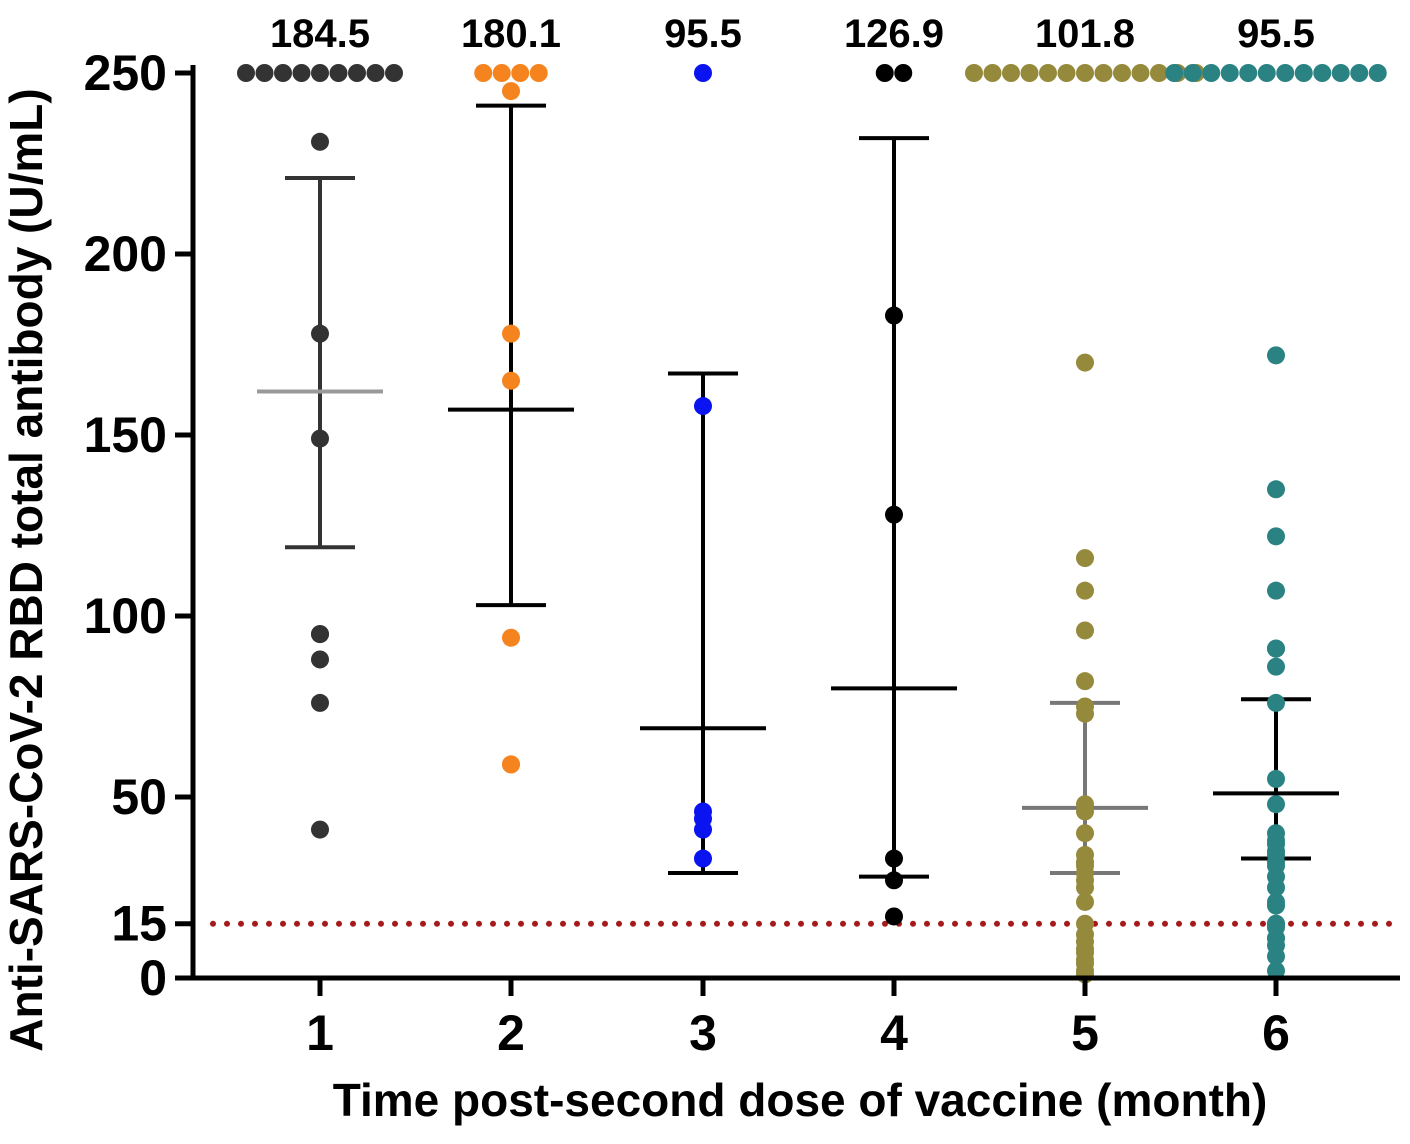 The height and width of the screenshot is (1144, 1410). Describe the element at coordinates (1276, 1033) in the screenshot. I see `x-tick-label-6: 6` at that location.